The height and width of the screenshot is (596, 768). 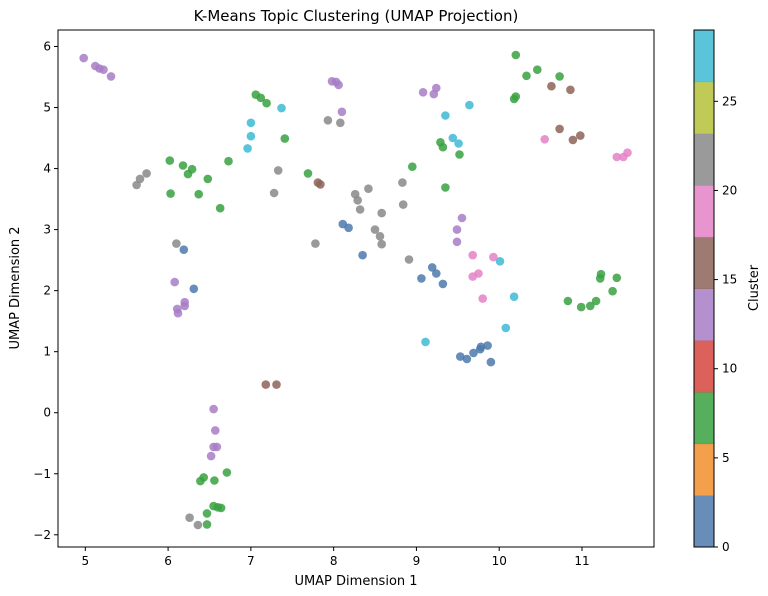 I want to click on y-tick-label: −1, so click(x=42, y=474).